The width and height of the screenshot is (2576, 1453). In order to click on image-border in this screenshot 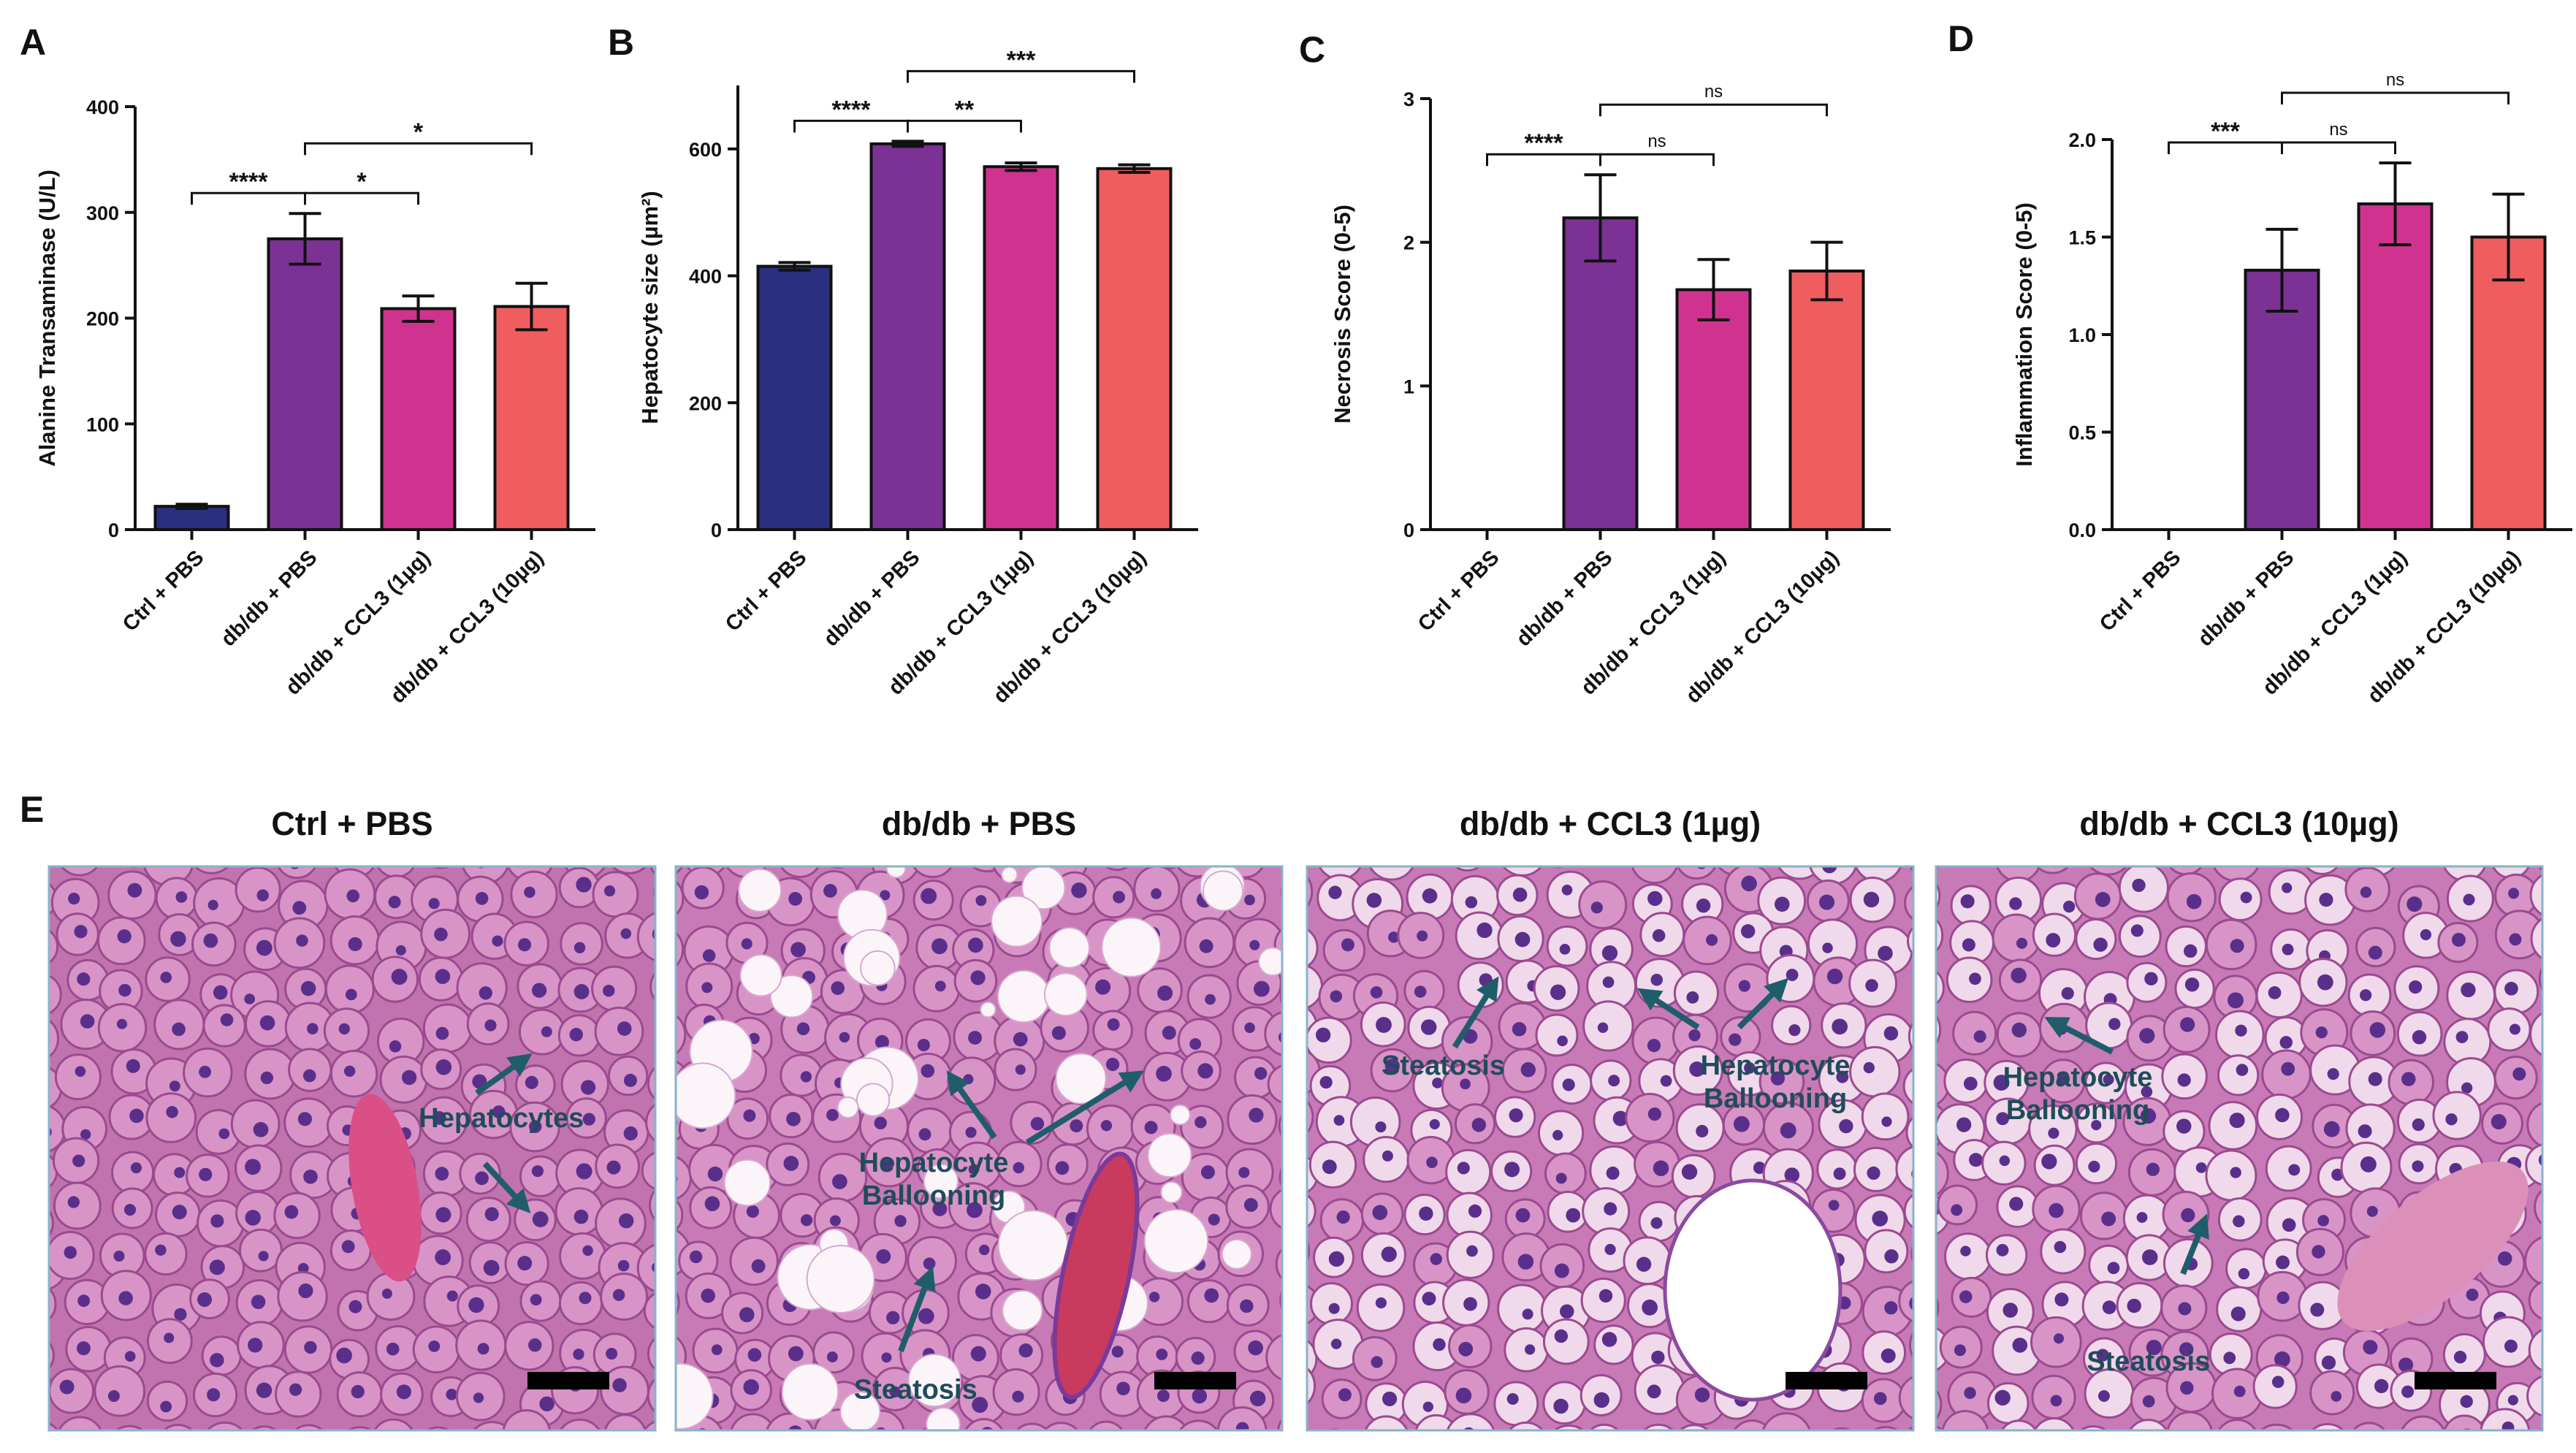, I will do `click(979, 1148)`.